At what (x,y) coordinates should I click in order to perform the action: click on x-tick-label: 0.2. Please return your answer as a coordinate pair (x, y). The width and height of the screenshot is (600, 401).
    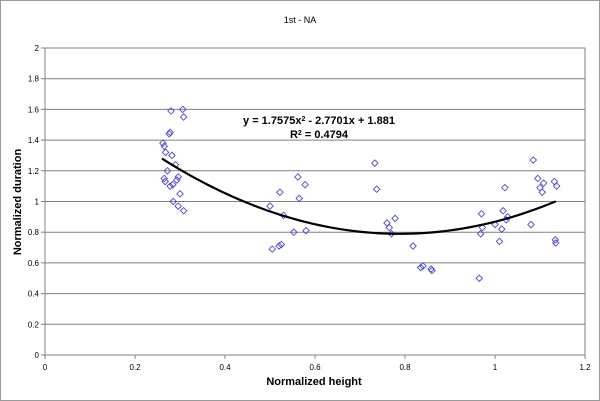
    Looking at the image, I should click on (135, 367).